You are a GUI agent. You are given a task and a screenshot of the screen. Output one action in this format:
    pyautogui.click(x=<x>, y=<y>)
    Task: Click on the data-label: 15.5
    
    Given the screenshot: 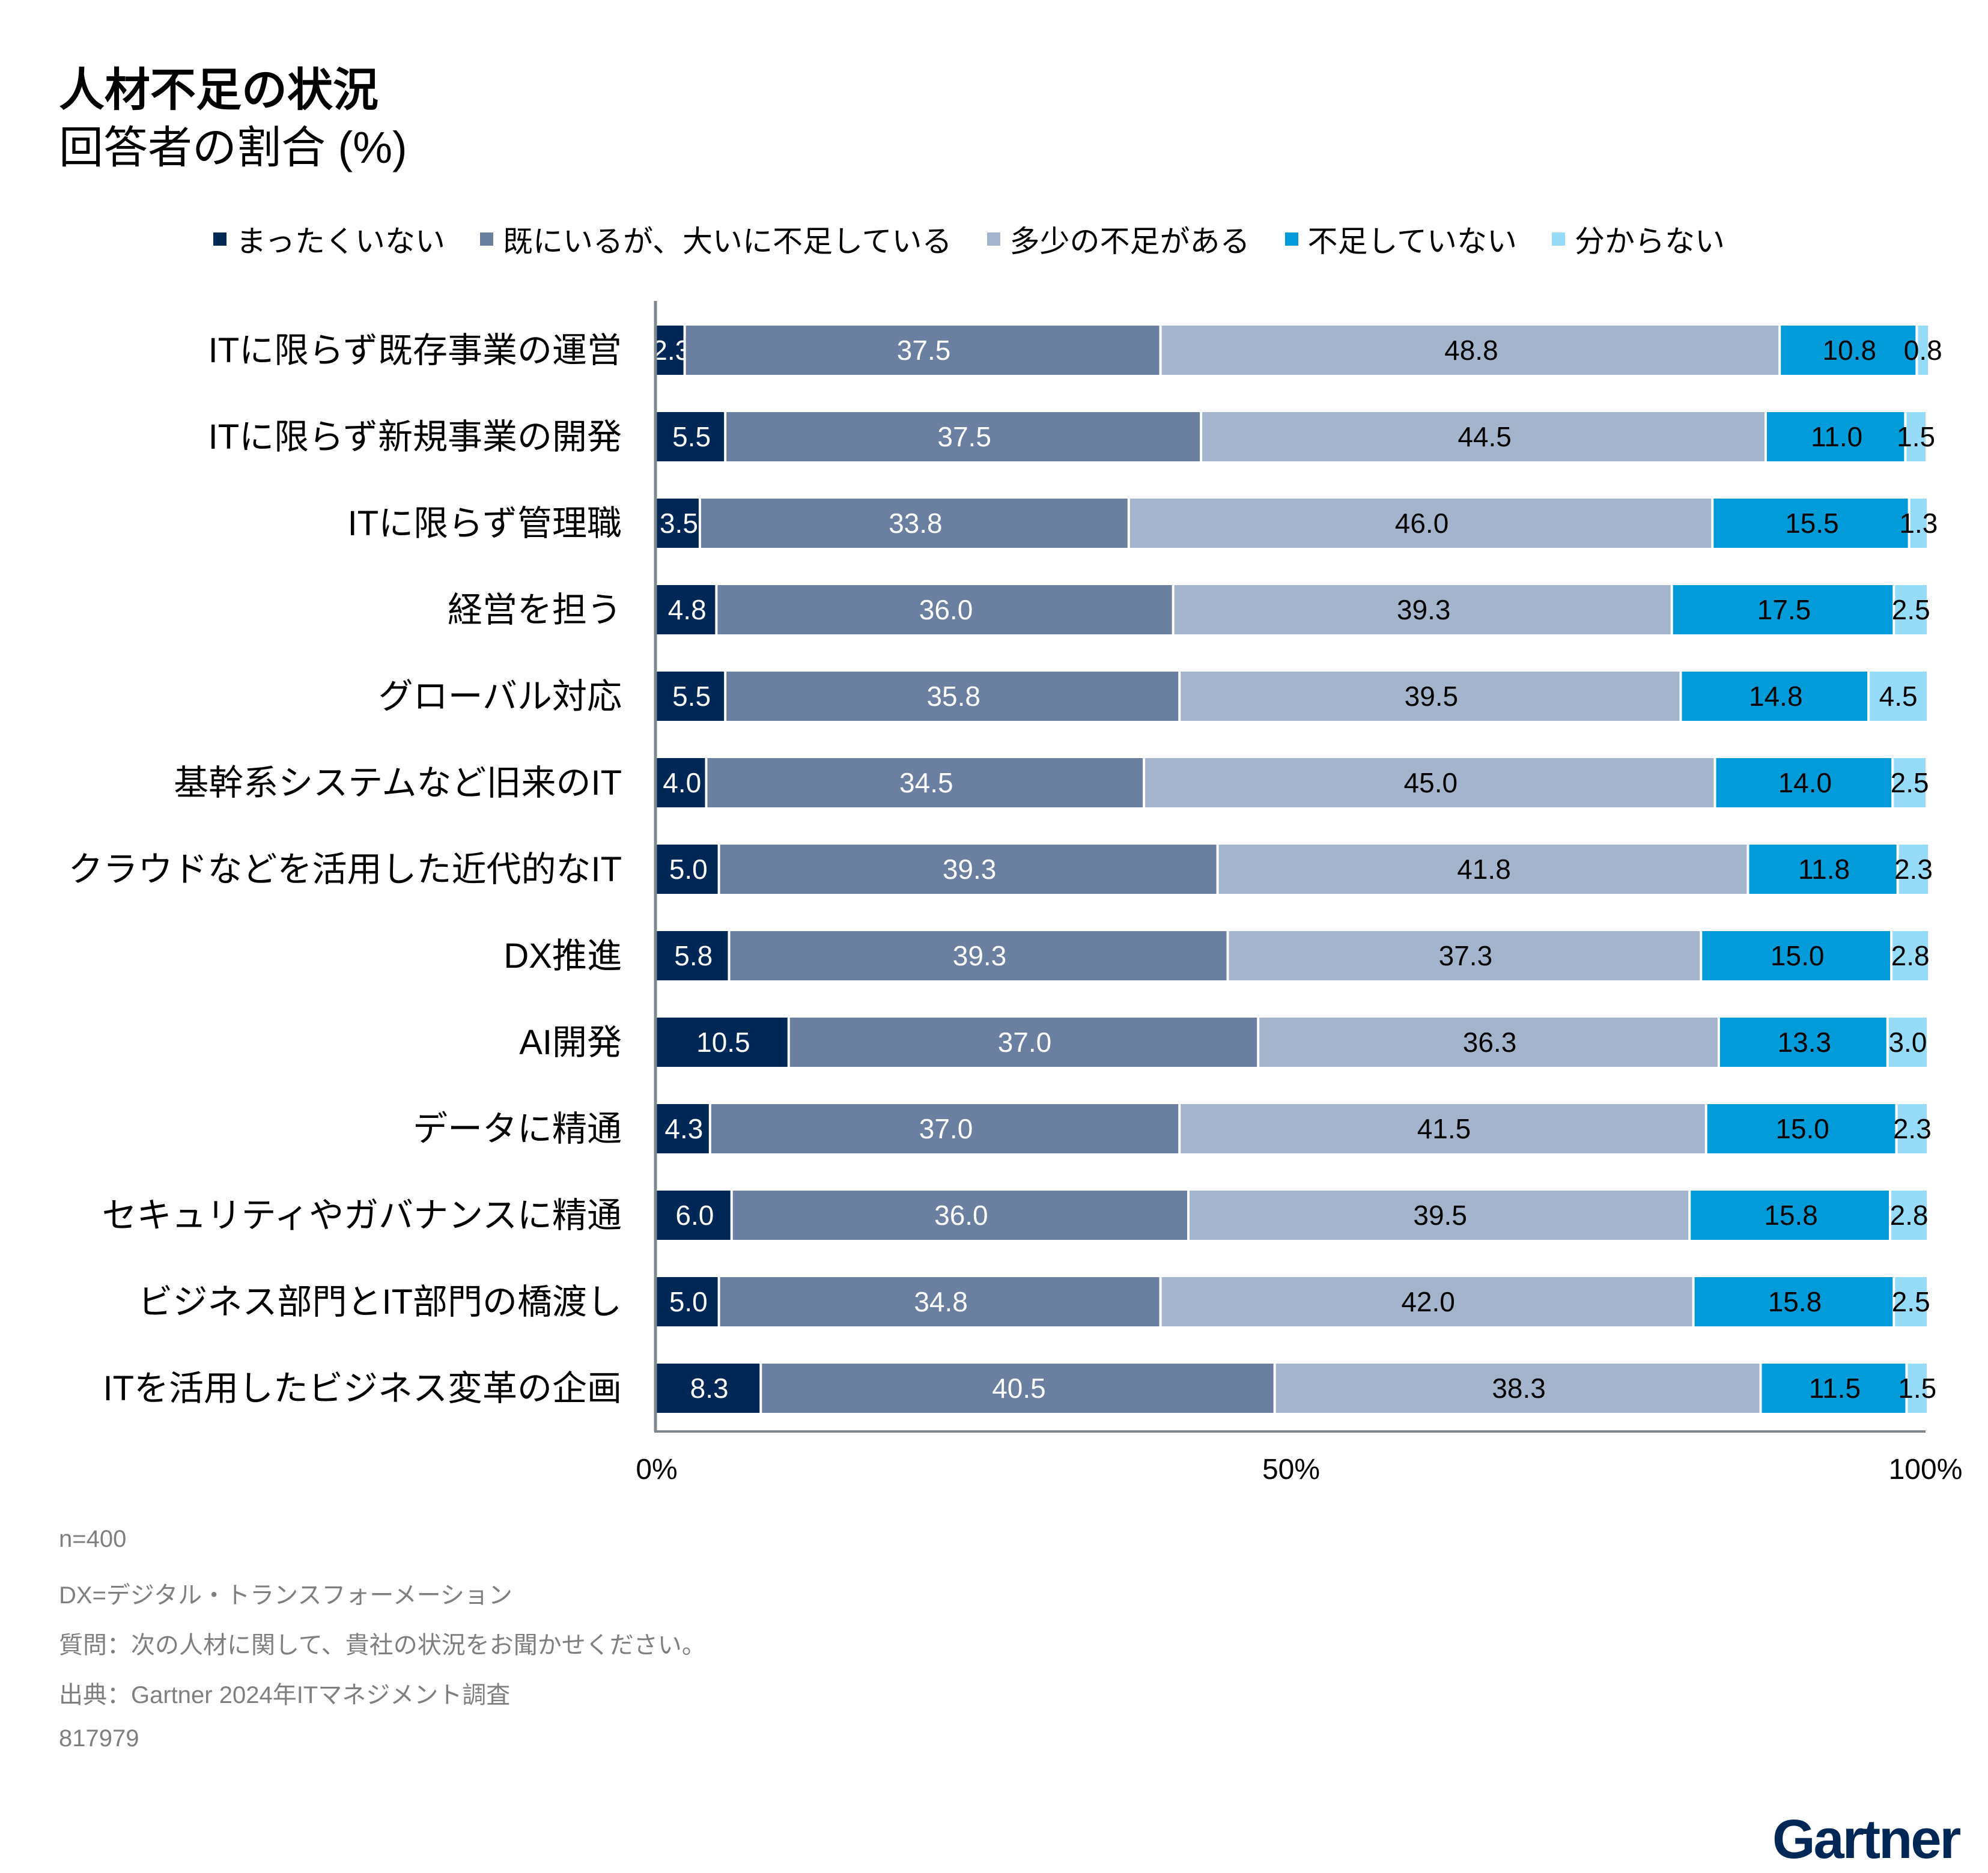 What is the action you would take?
    pyautogui.click(x=1812, y=523)
    